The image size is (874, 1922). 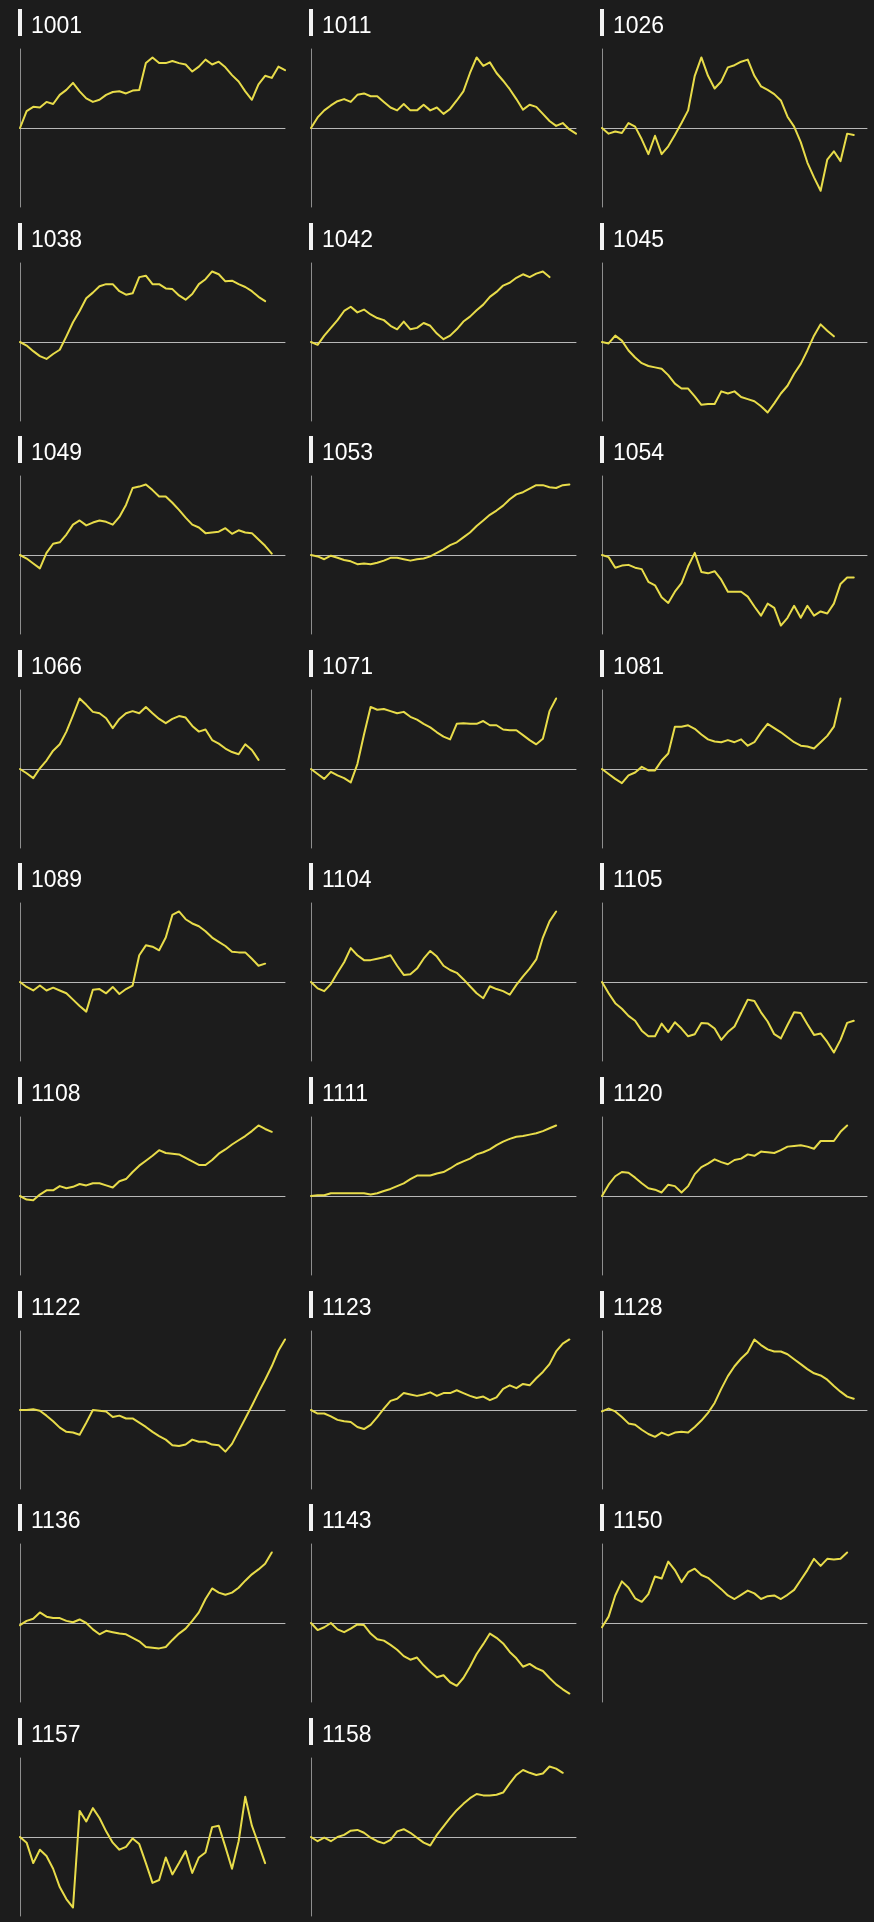 What do you see at coordinates (57, 665) in the screenshot?
I see `chart-title: 1066` at bounding box center [57, 665].